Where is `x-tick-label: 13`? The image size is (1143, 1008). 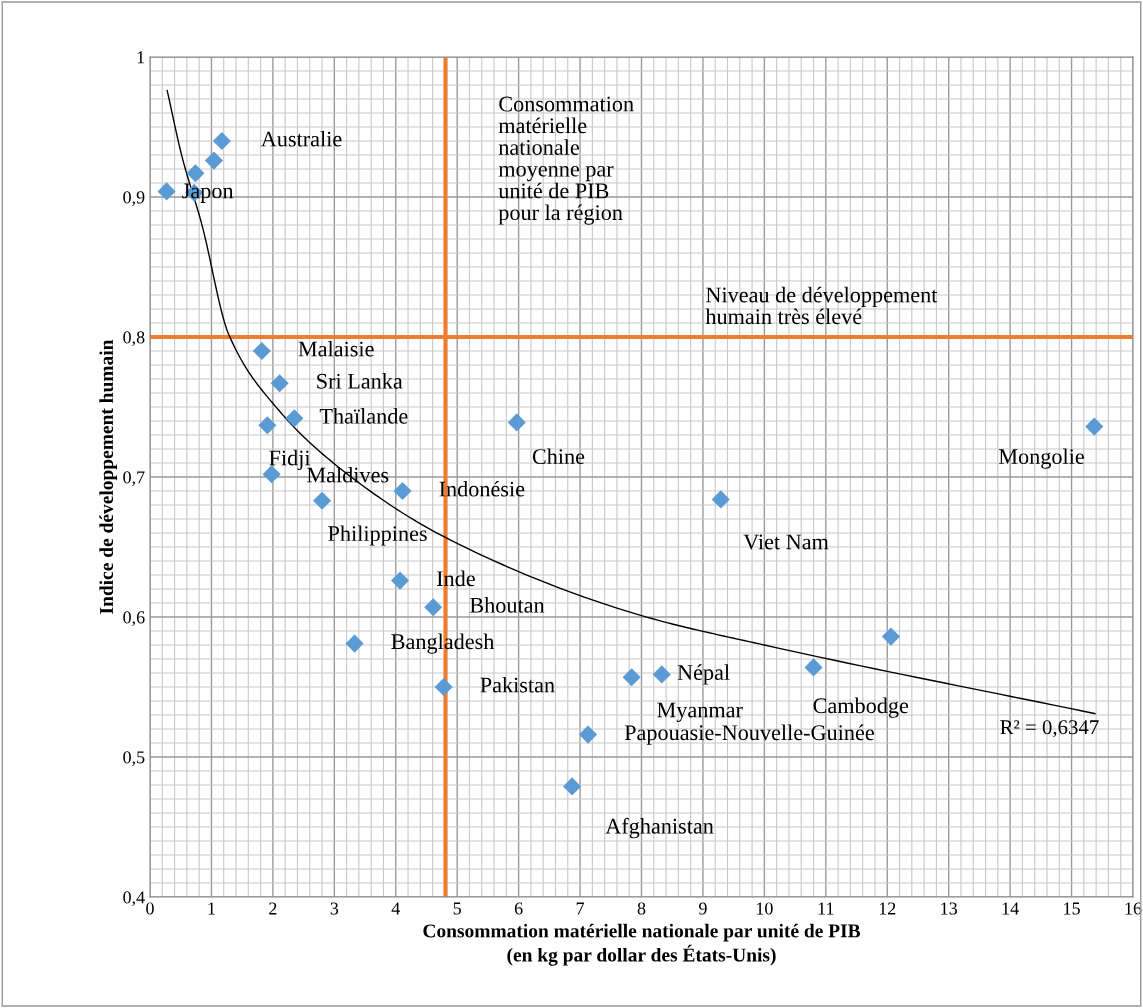
x-tick-label: 13 is located at coordinates (949, 908).